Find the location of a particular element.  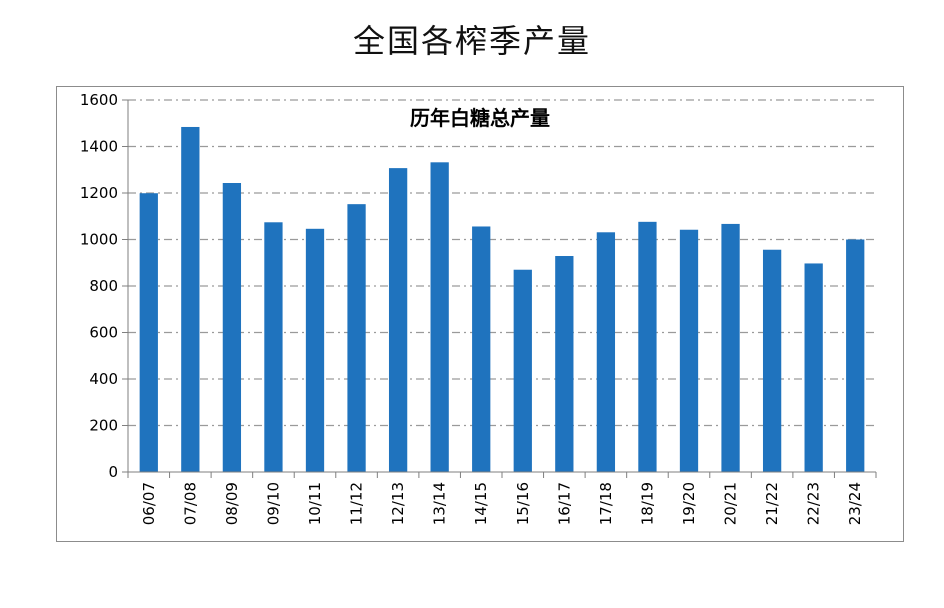

x-tick-label: 20/21 is located at coordinates (731, 503).